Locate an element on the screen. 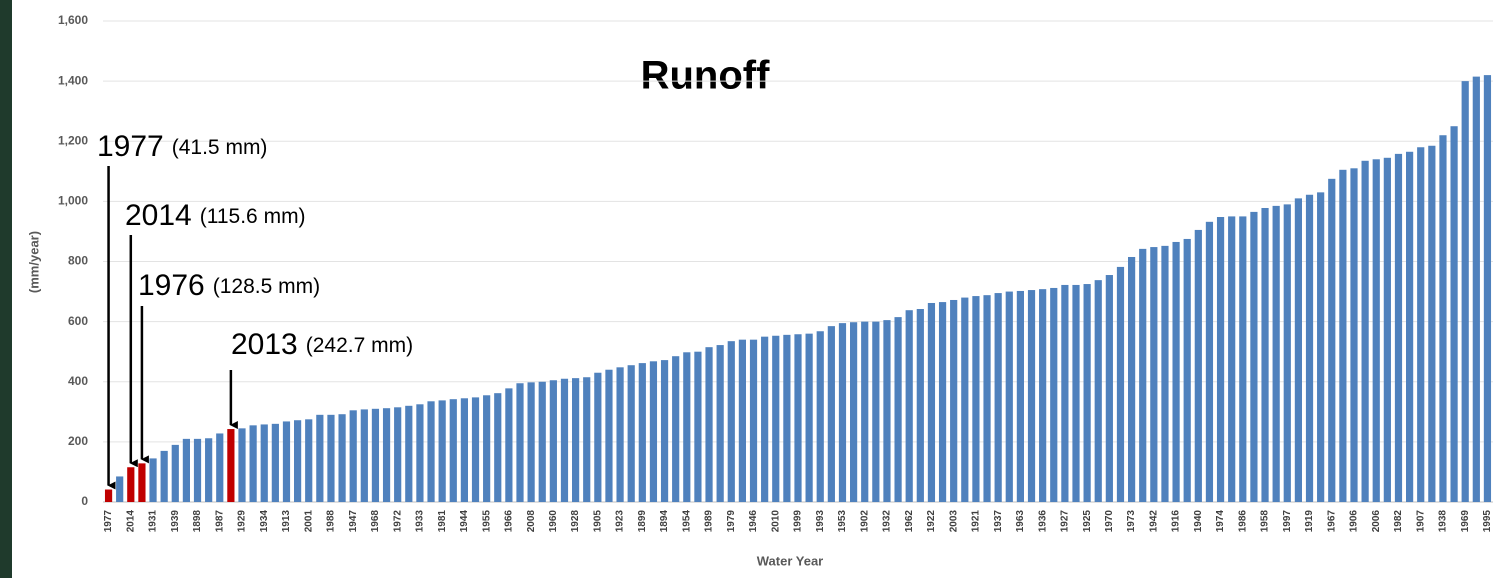  y-tick-label: 1,000 is located at coordinates (73, 201).